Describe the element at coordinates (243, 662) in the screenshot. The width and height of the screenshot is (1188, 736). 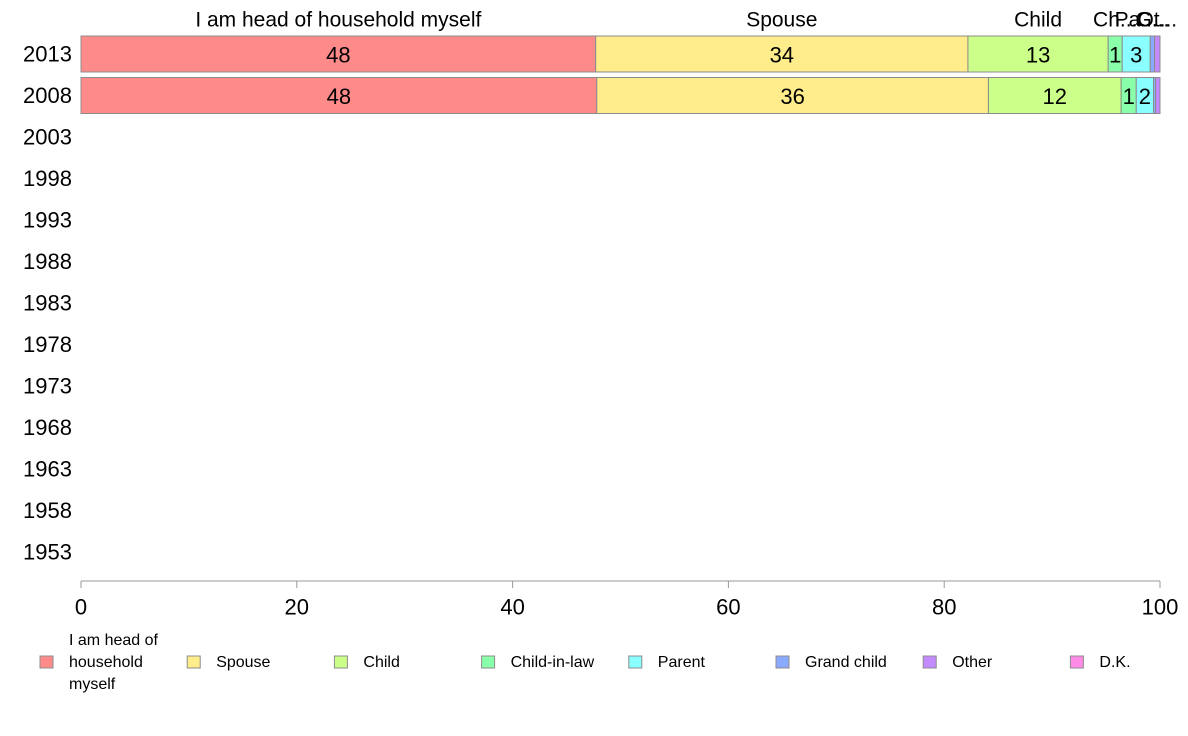
I see `legend-label-spouse: Spouse` at that location.